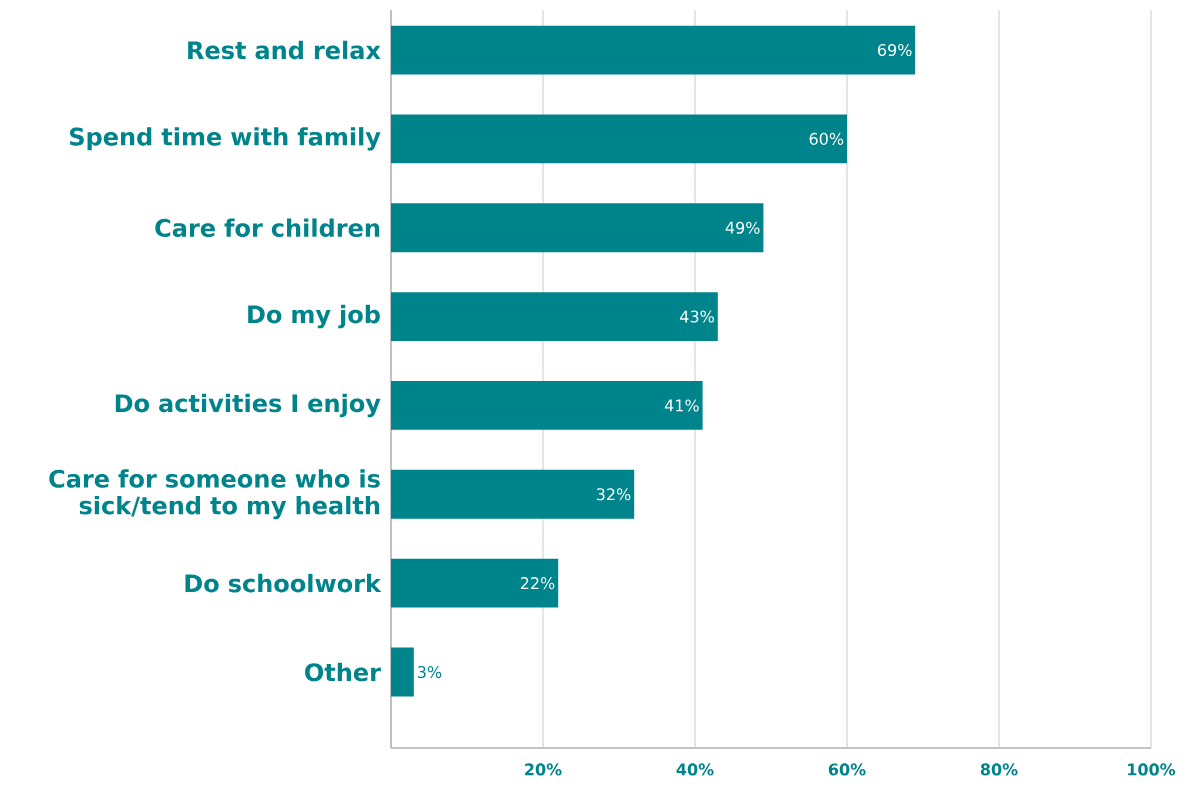 The image size is (1184, 795). I want to click on x-tick-label: 40%, so click(695, 769).